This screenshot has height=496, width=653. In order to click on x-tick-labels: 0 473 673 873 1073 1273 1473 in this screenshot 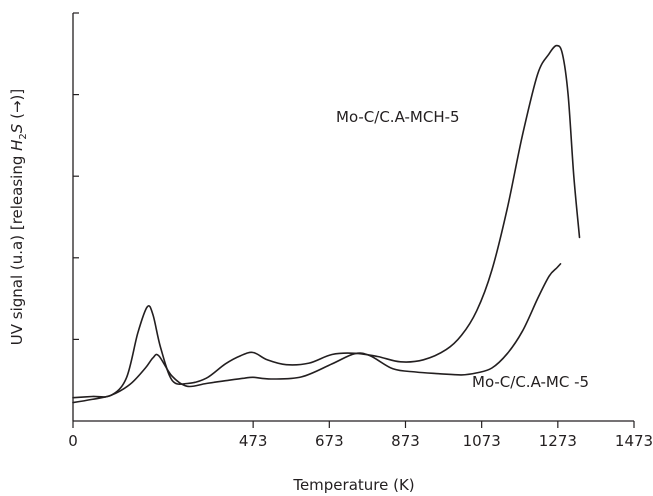, I will do `click(360, 441)`.